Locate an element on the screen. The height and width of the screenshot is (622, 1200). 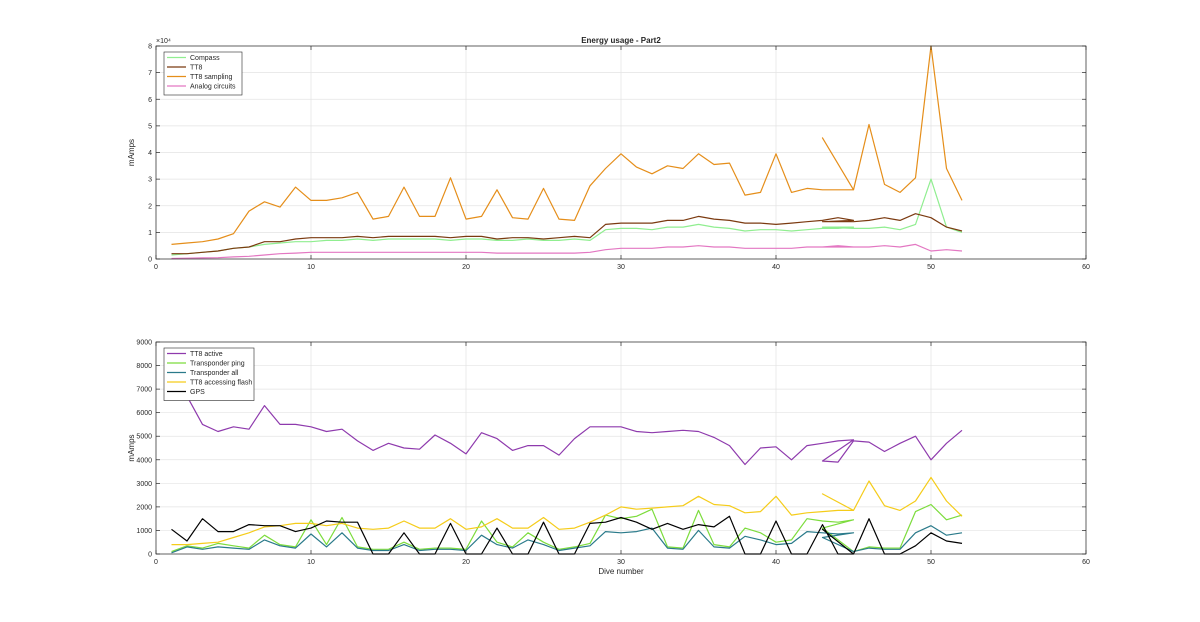
y-tick-label: 5000 is located at coordinates (144, 437).